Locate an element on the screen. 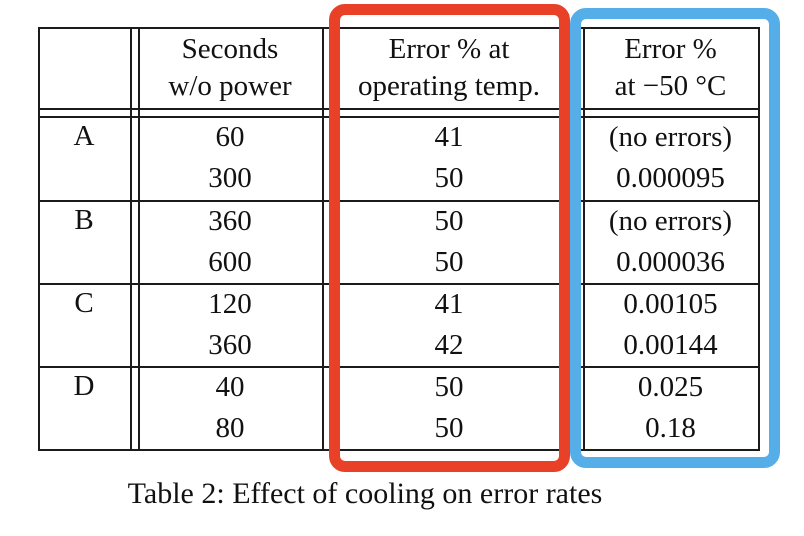  group-a-error-cold: (no errors) 0.000095 is located at coordinates (670, 158).